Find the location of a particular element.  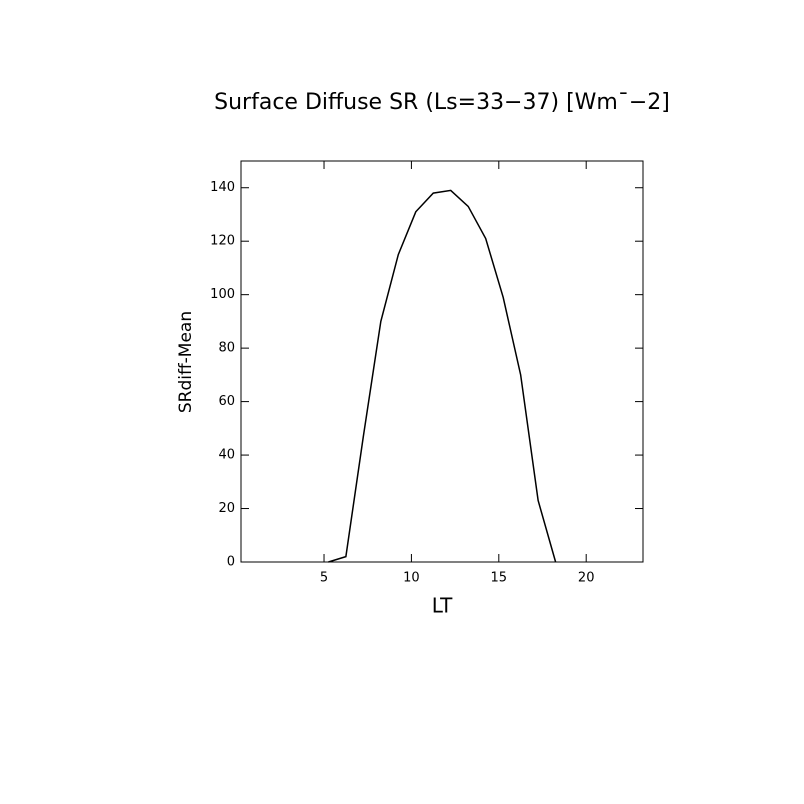

y-tick-label: 60 is located at coordinates (226, 401).